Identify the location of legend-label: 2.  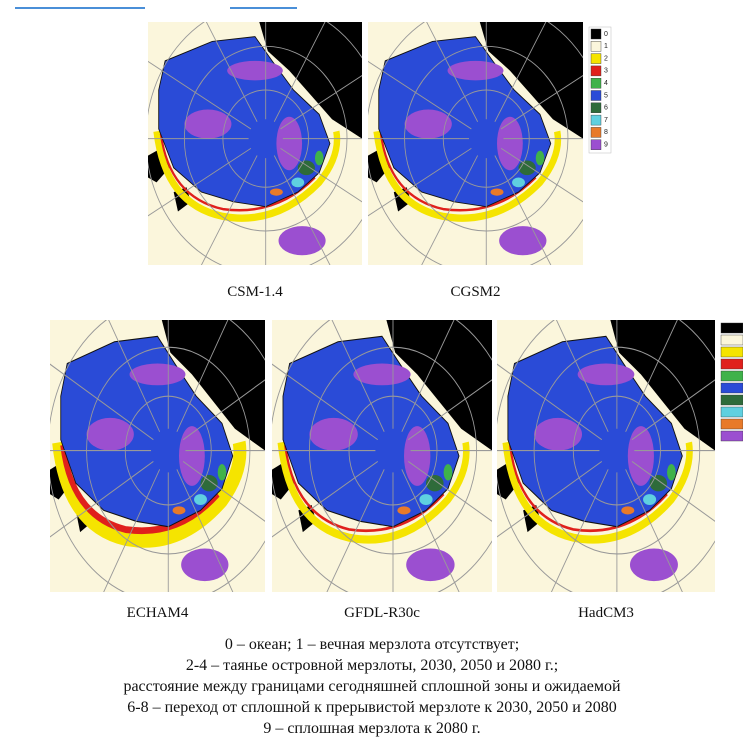
(606, 58).